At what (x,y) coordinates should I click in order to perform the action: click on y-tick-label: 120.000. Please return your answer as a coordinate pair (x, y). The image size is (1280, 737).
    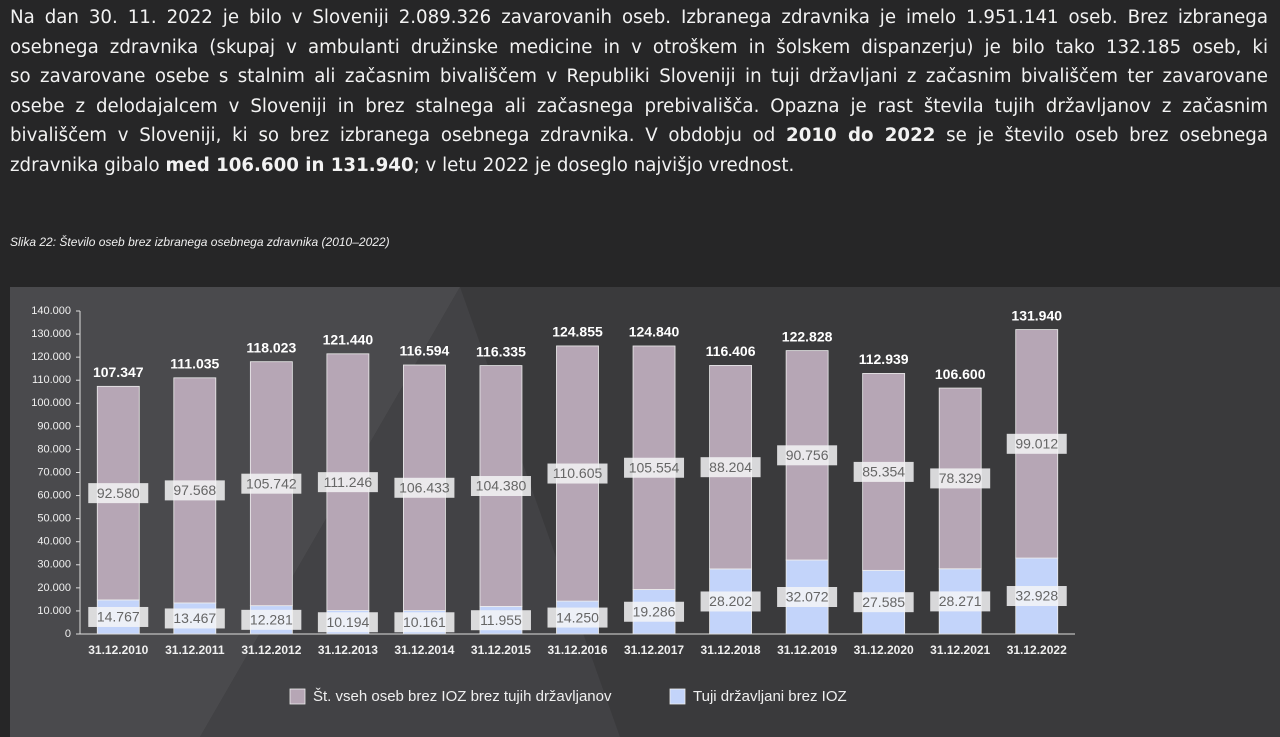
    Looking at the image, I should click on (51, 357).